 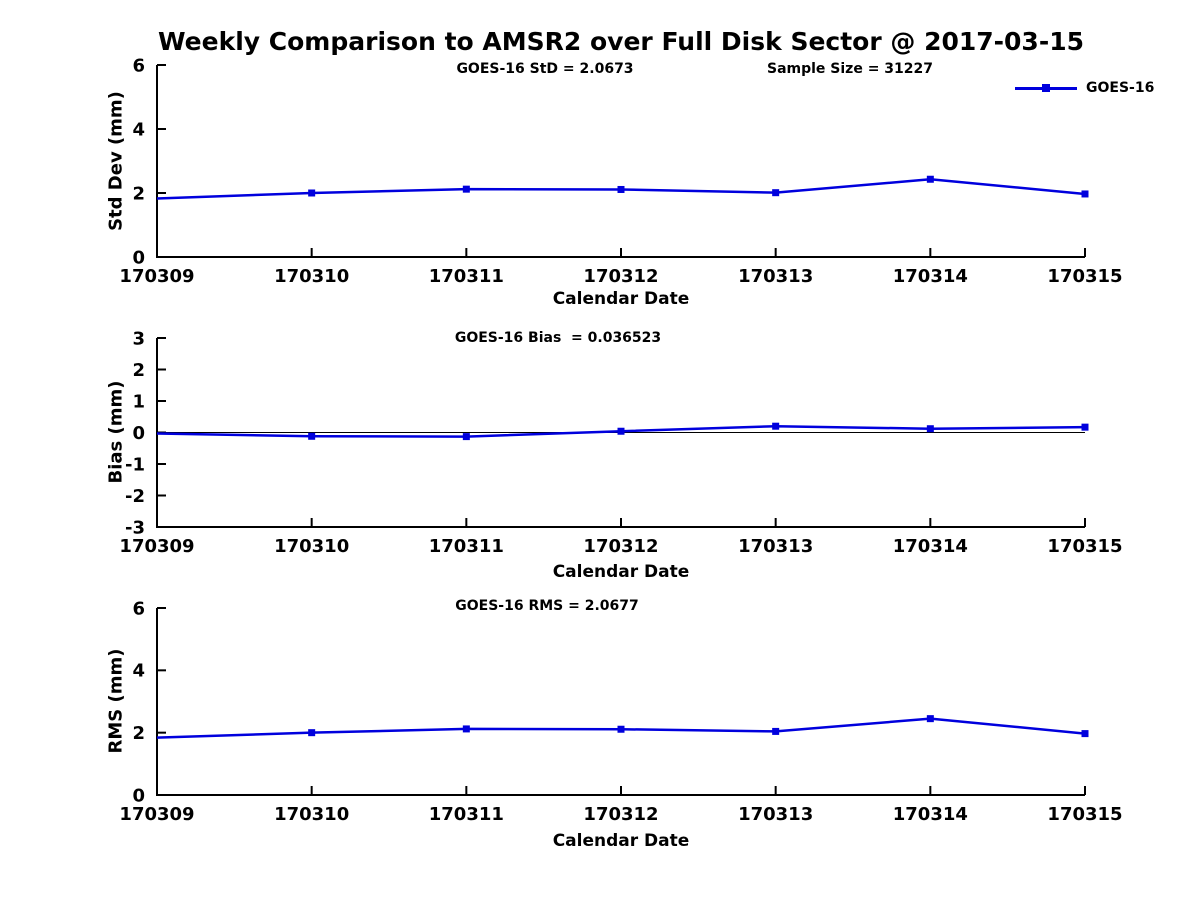 I want to click on legend-label: GOES-16, so click(x=1120, y=88).